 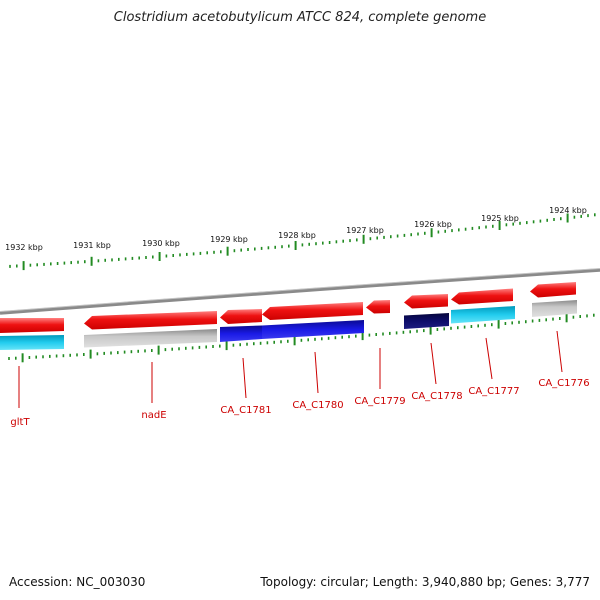 I want to click on ruler-outer-ticks, so click(x=302, y=242).